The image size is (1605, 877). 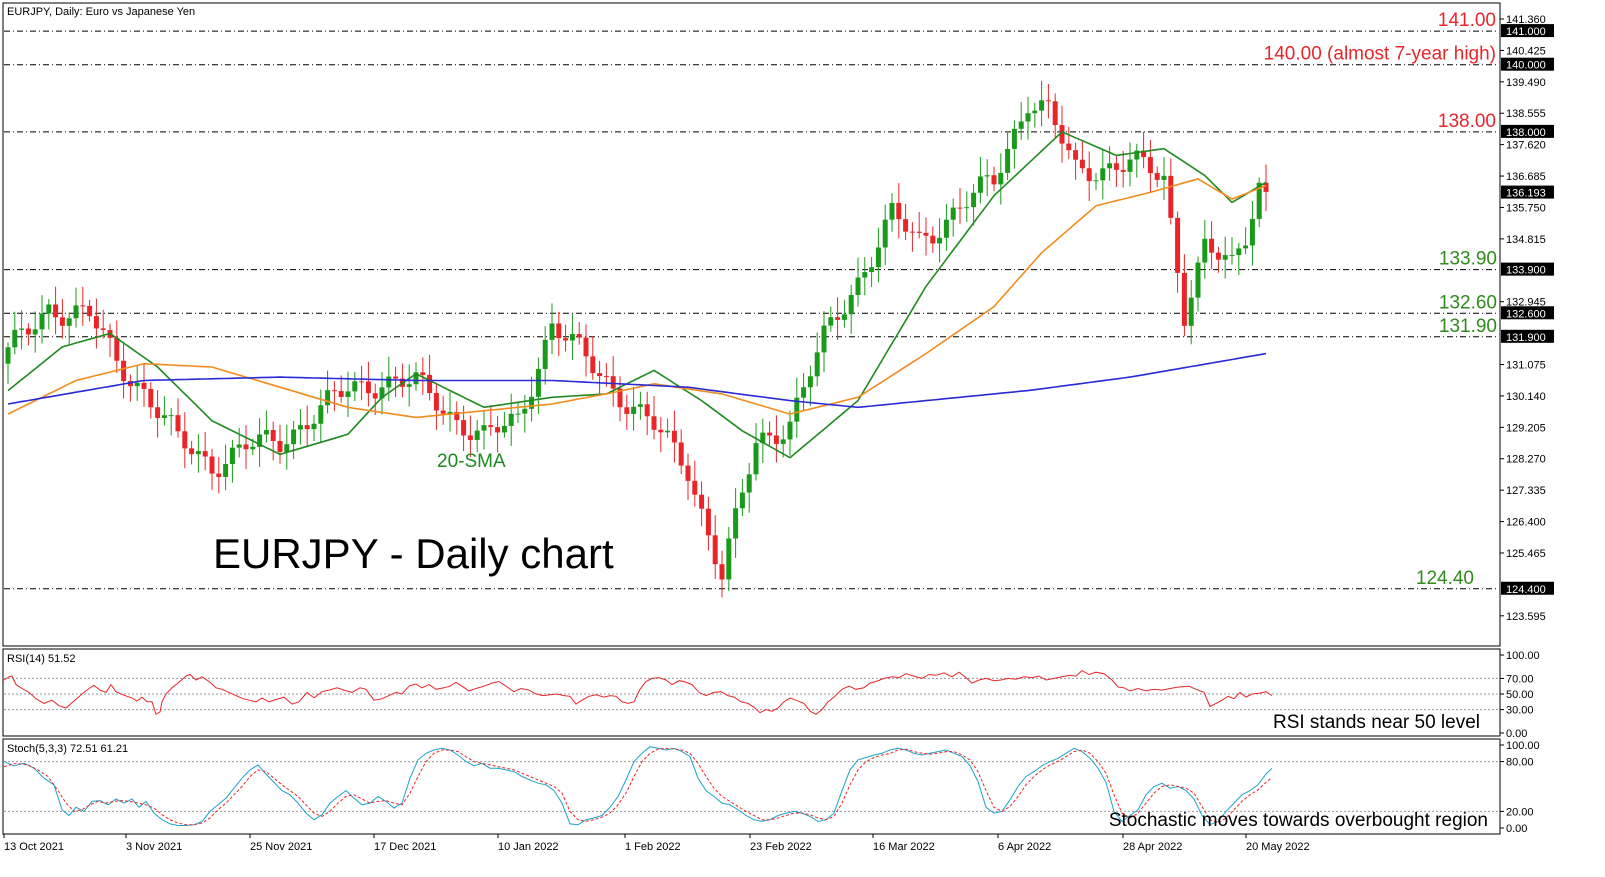 I want to click on price-tick-label: 126.400, so click(x=1526, y=523).